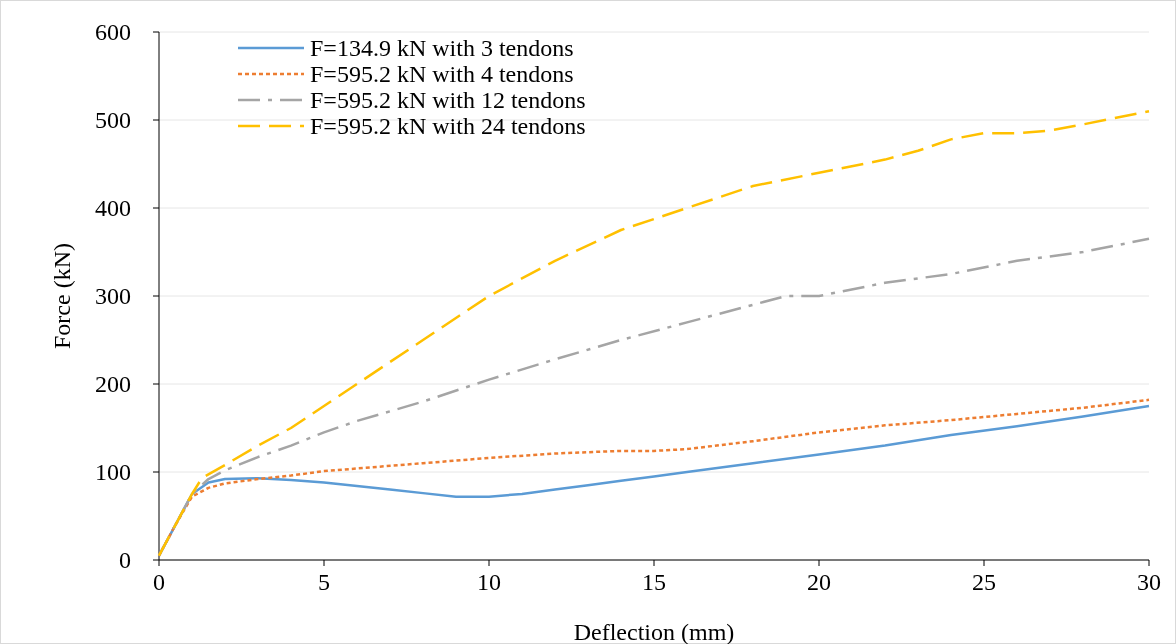 The height and width of the screenshot is (644, 1176). What do you see at coordinates (819, 582) in the screenshot?
I see `x-tick-label: 20` at bounding box center [819, 582].